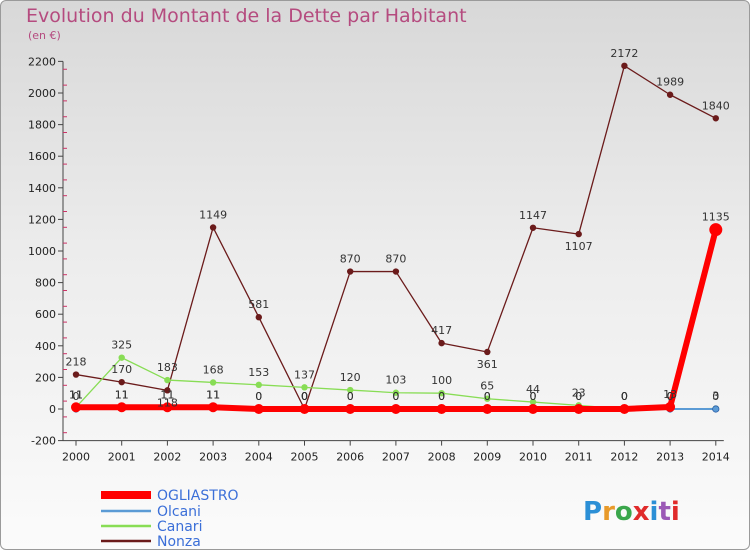  I want to click on x-tick-label: 2003, so click(213, 457).